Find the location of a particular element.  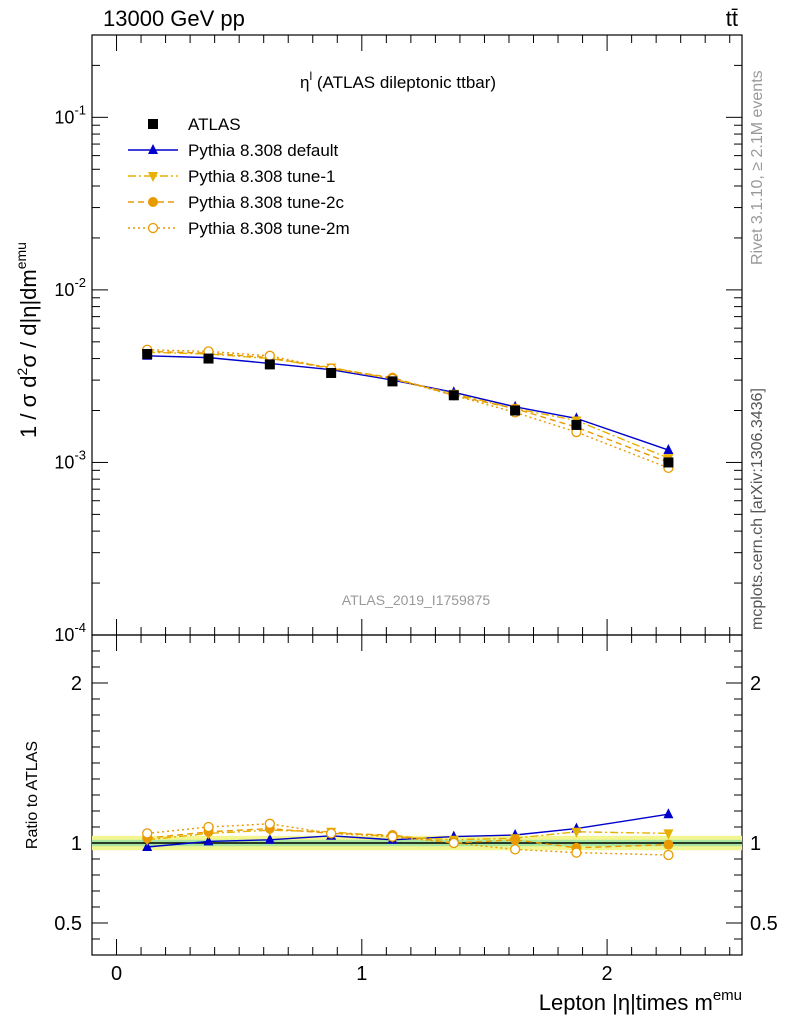

ratio-series-lines is located at coordinates (408, 834).